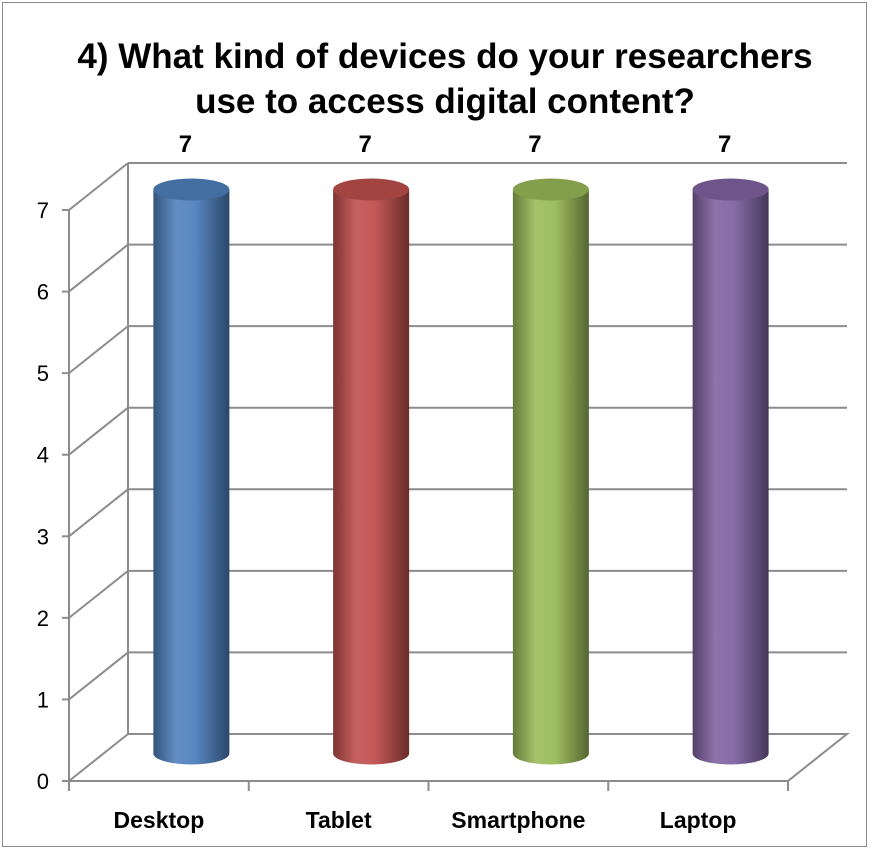 The width and height of the screenshot is (872, 852). I want to click on bar-tablet, so click(371, 471).